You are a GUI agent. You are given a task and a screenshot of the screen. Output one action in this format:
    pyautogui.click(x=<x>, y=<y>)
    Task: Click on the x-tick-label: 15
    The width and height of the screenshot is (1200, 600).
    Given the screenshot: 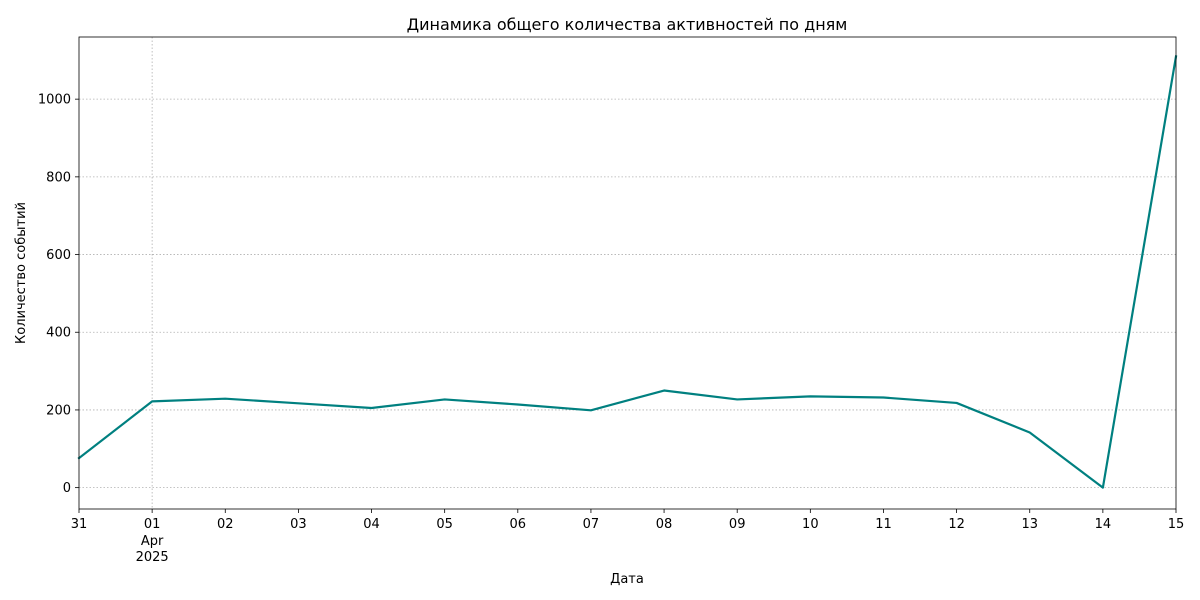 What is the action you would take?
    pyautogui.click(x=1176, y=524)
    